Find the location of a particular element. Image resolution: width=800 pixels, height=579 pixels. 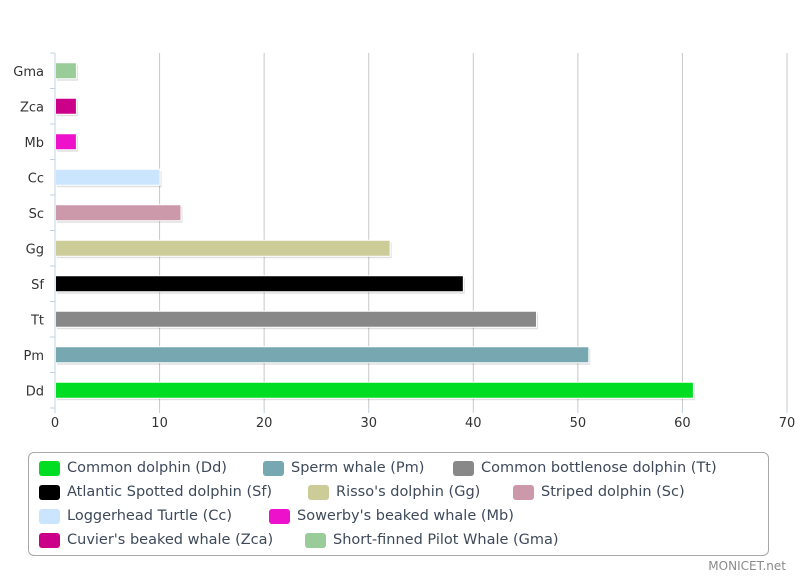

bar-Gma is located at coordinates (66, 71).